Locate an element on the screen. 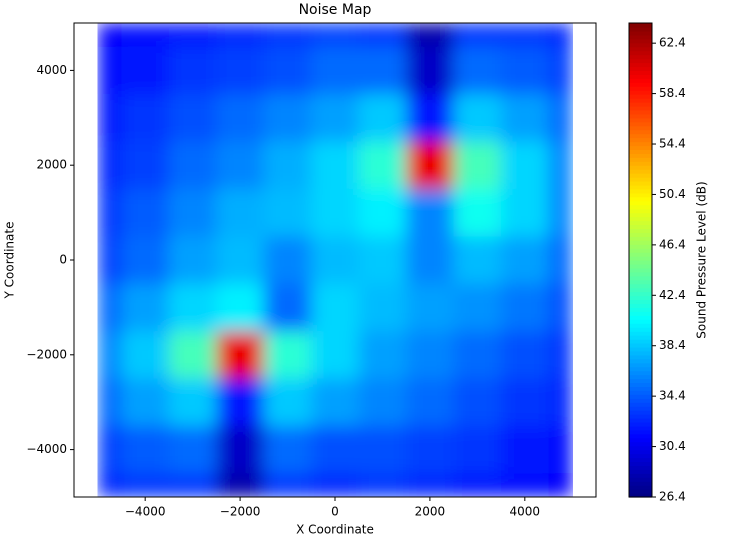 This screenshot has height=547, width=729. x-tick-label: 2000 is located at coordinates (430, 512).